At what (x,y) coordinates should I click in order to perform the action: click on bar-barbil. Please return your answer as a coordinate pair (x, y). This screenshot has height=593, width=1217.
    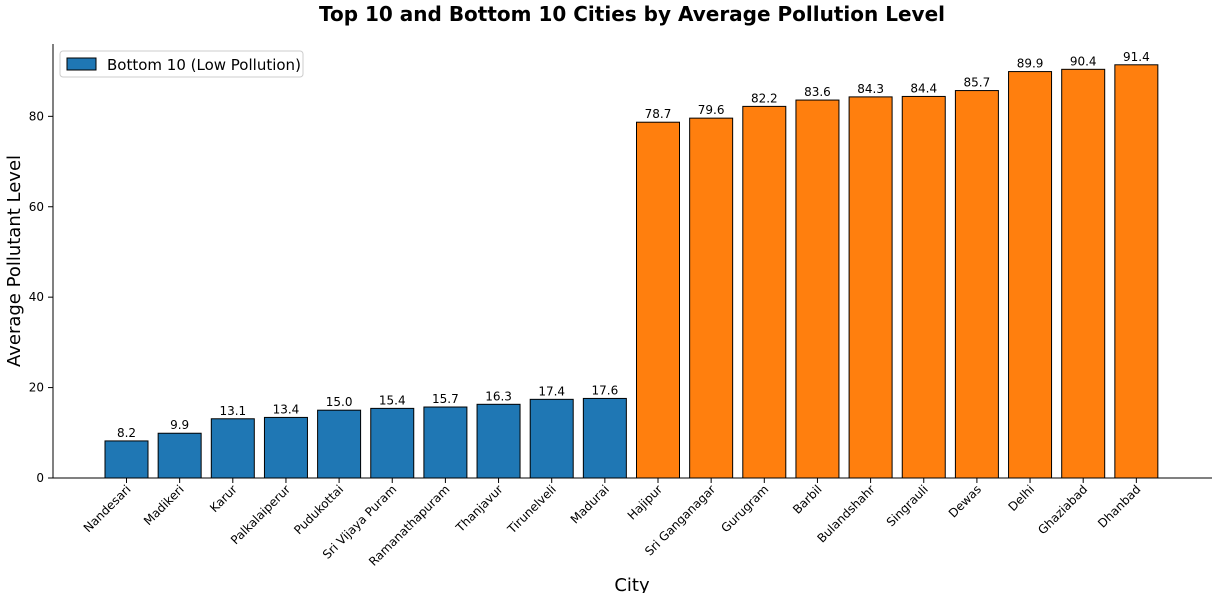
    Looking at the image, I should click on (817, 289).